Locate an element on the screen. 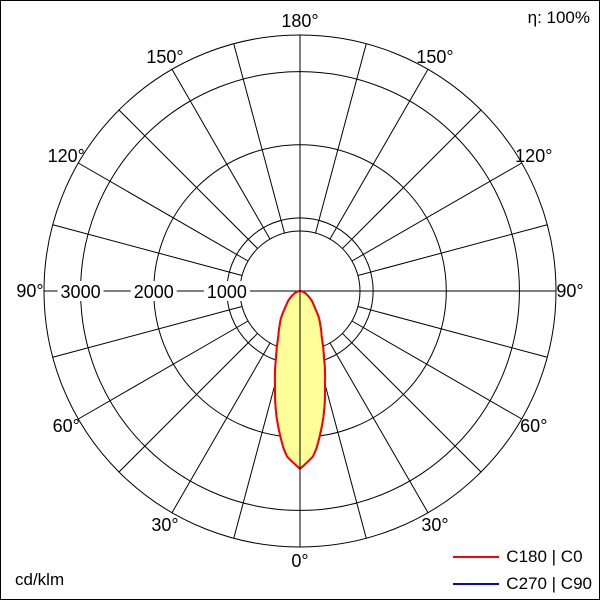  legend-label-c90: C270 | C90 is located at coordinates (549, 583).